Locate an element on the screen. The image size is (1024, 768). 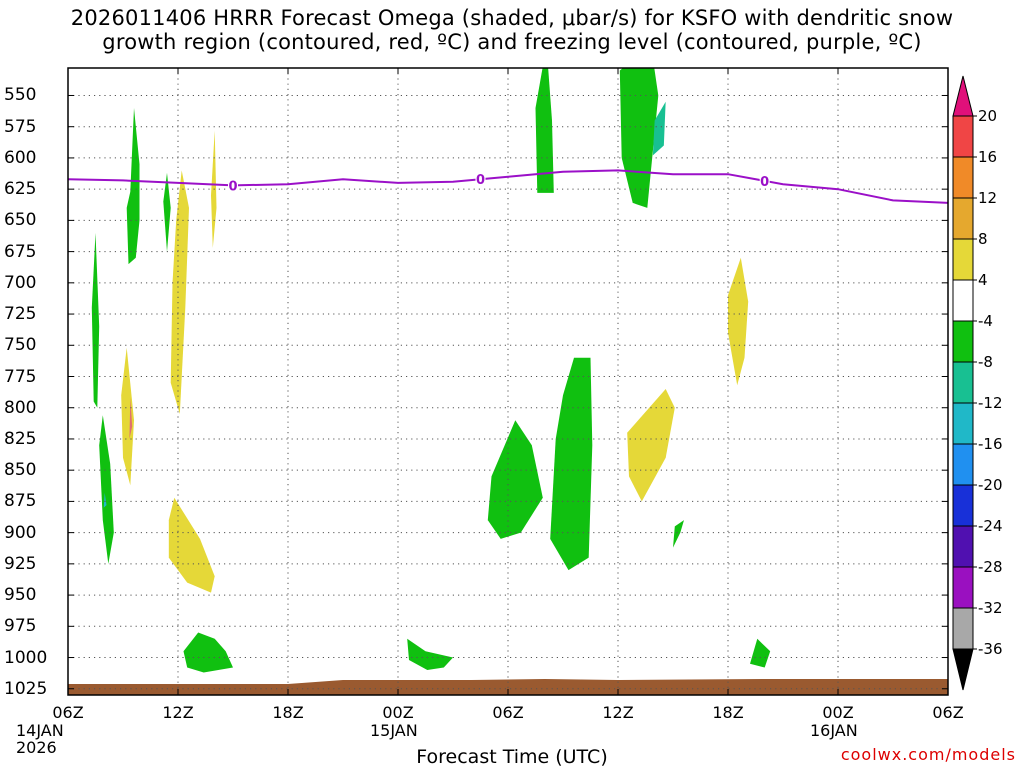
y-tick-label: 575 is located at coordinates (20, 126).